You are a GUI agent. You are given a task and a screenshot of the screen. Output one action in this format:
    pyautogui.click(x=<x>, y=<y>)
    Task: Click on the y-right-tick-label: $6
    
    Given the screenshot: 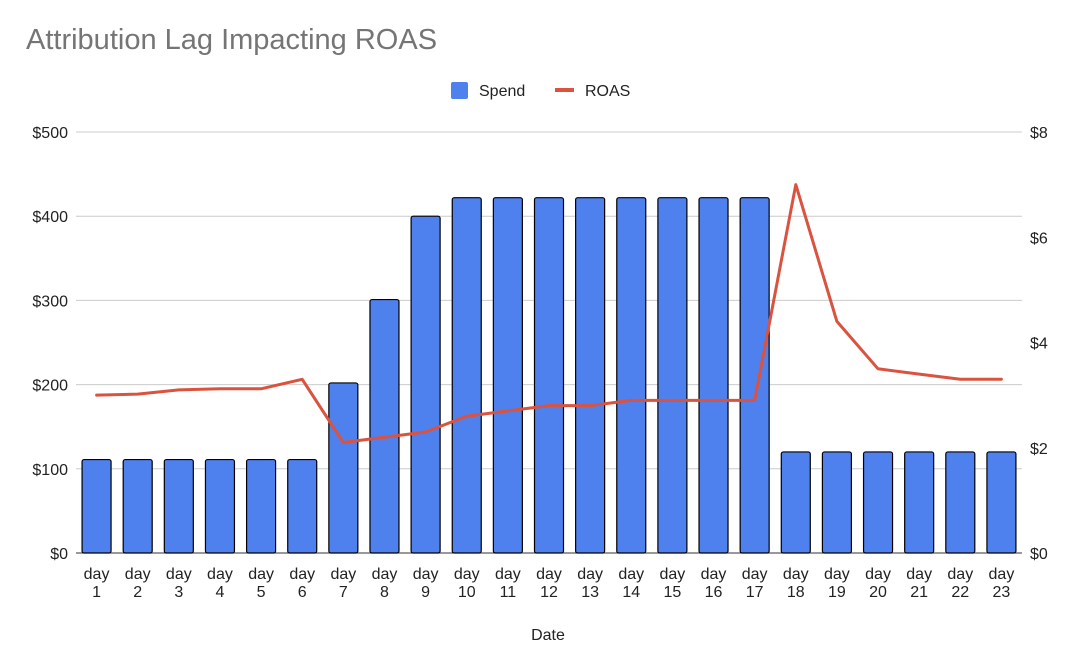 What is the action you would take?
    pyautogui.click(x=1039, y=238)
    